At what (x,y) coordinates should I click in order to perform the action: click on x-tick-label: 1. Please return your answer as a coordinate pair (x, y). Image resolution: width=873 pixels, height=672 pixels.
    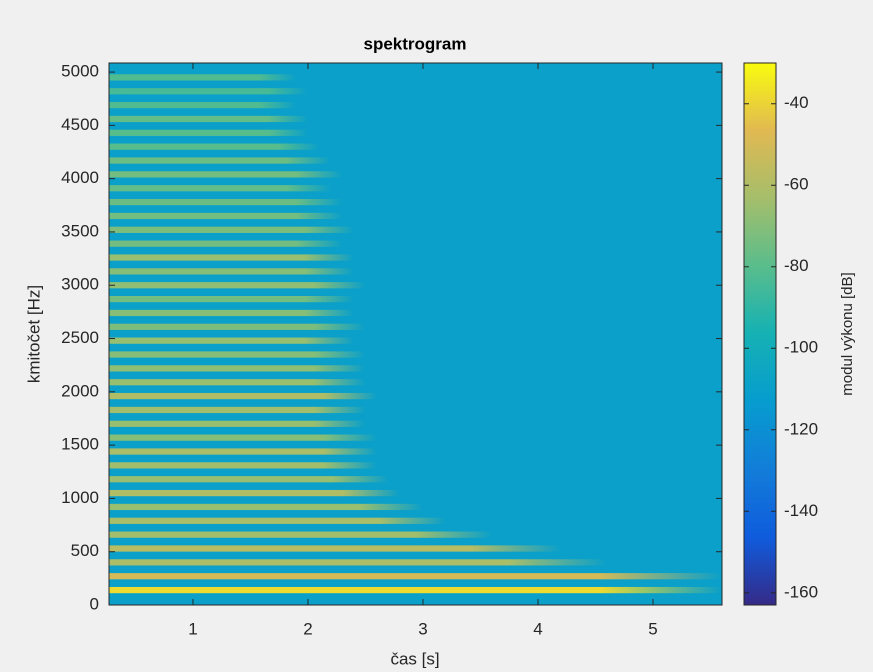
    Looking at the image, I should click on (192, 628).